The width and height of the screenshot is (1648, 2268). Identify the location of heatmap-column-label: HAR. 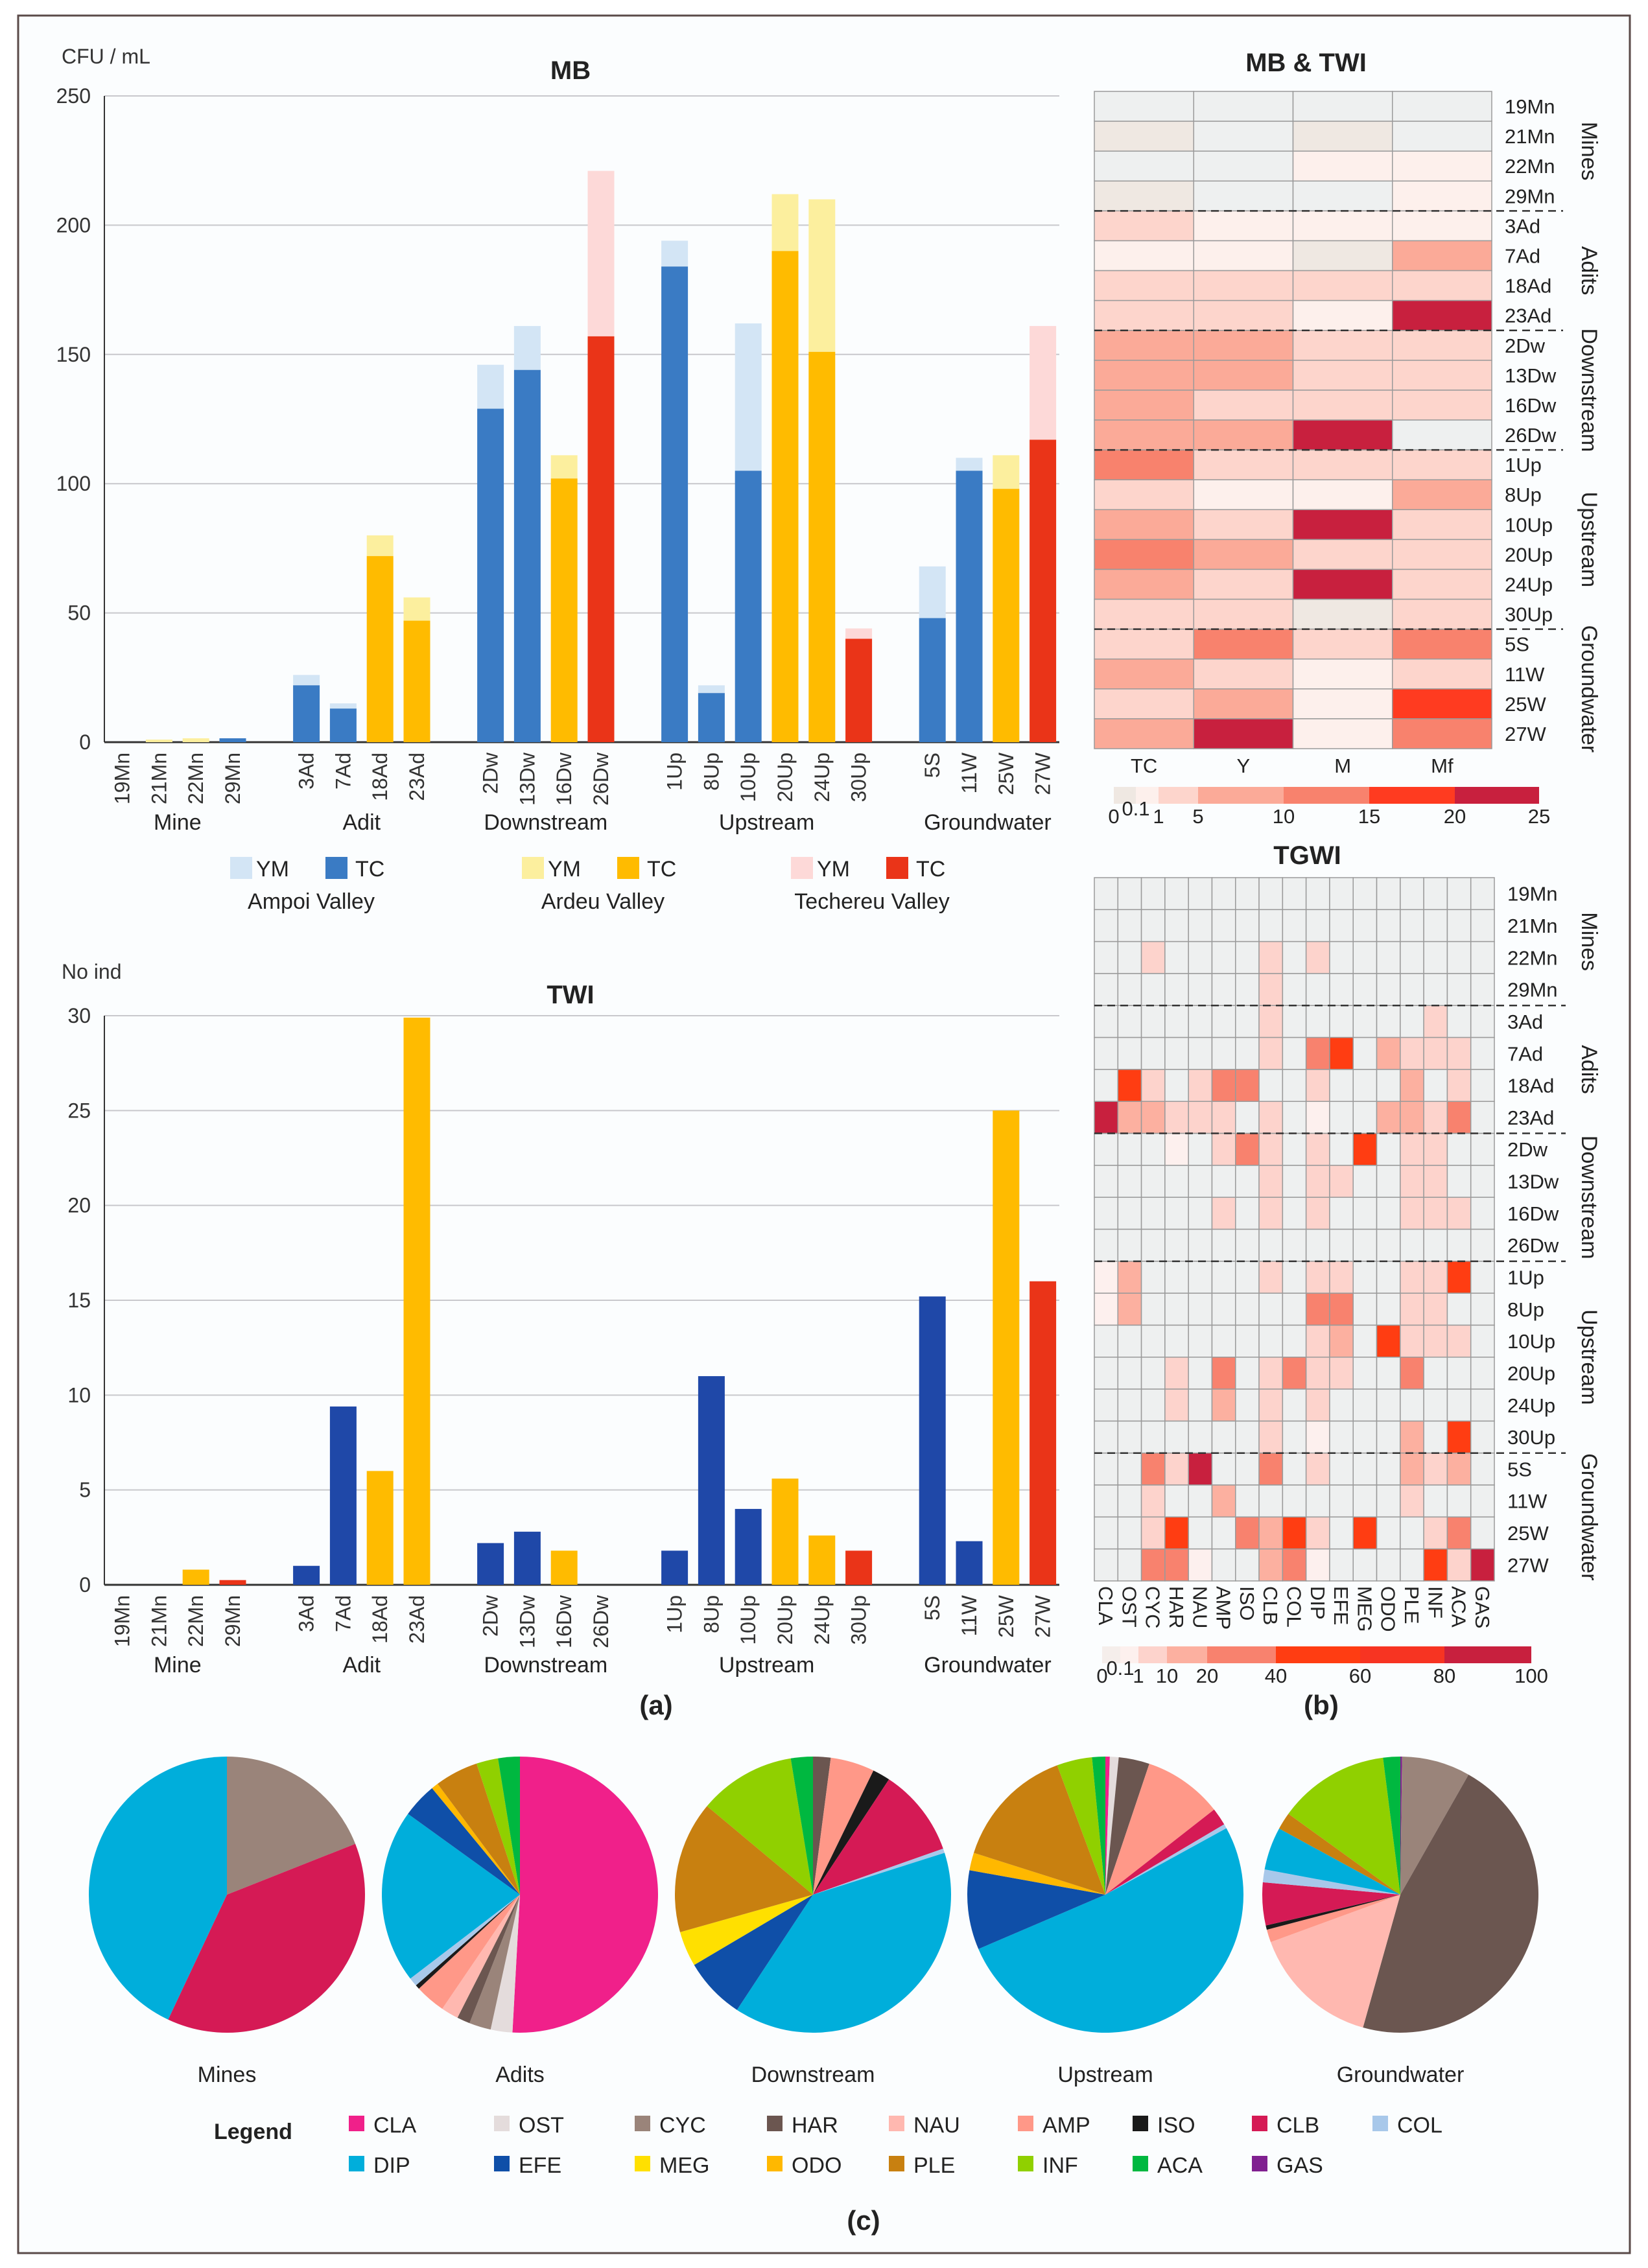
(1176, 1607).